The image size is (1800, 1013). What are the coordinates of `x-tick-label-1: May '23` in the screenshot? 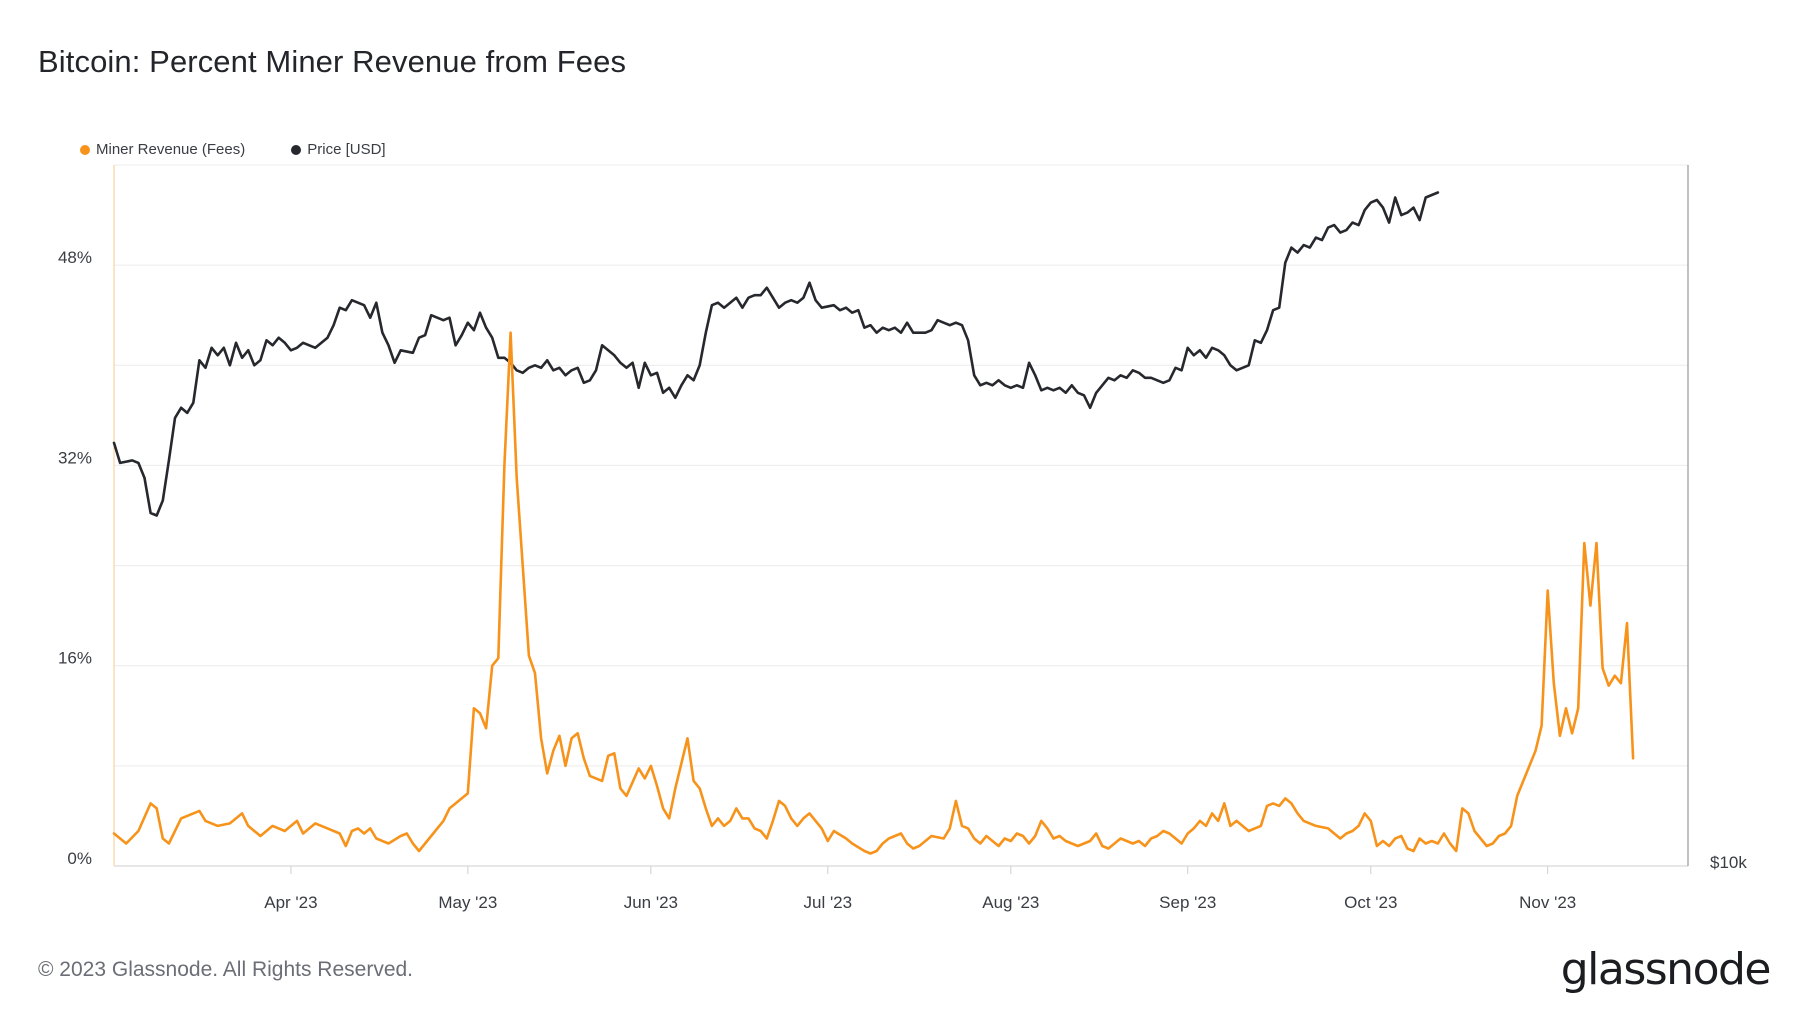 It's located at (467, 902).